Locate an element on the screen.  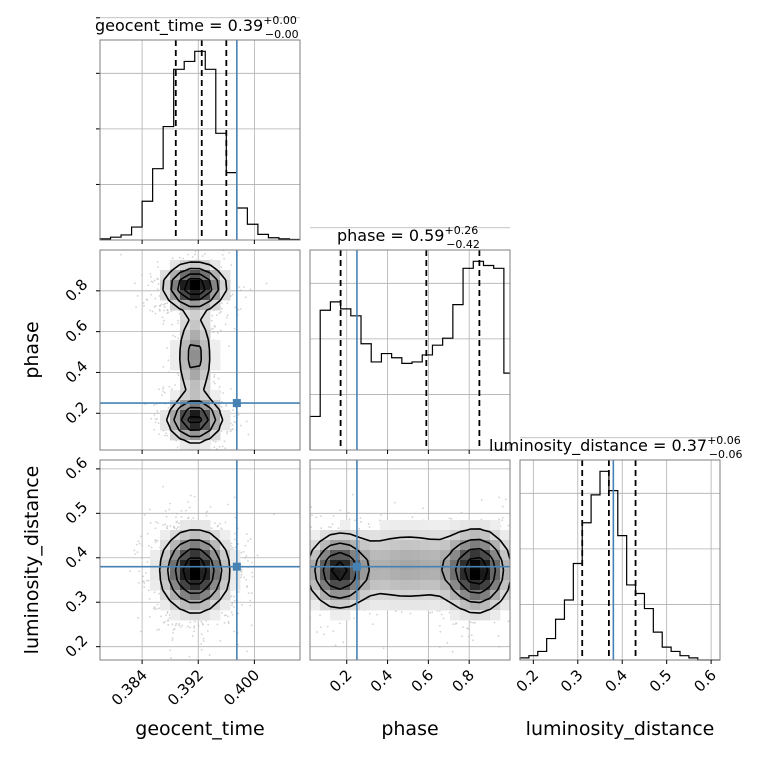
x-tick-label: 0.4 is located at coordinates (616, 681).